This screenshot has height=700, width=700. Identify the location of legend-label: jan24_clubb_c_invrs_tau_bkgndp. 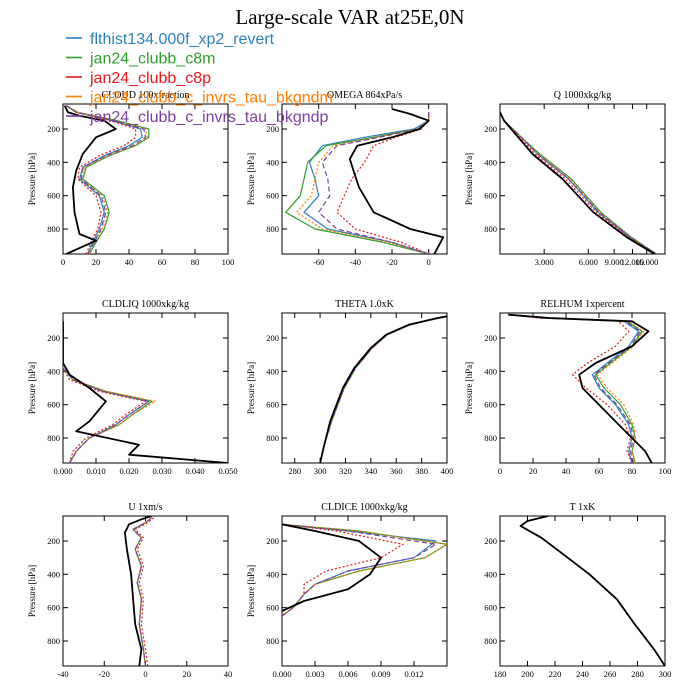
(209, 117).